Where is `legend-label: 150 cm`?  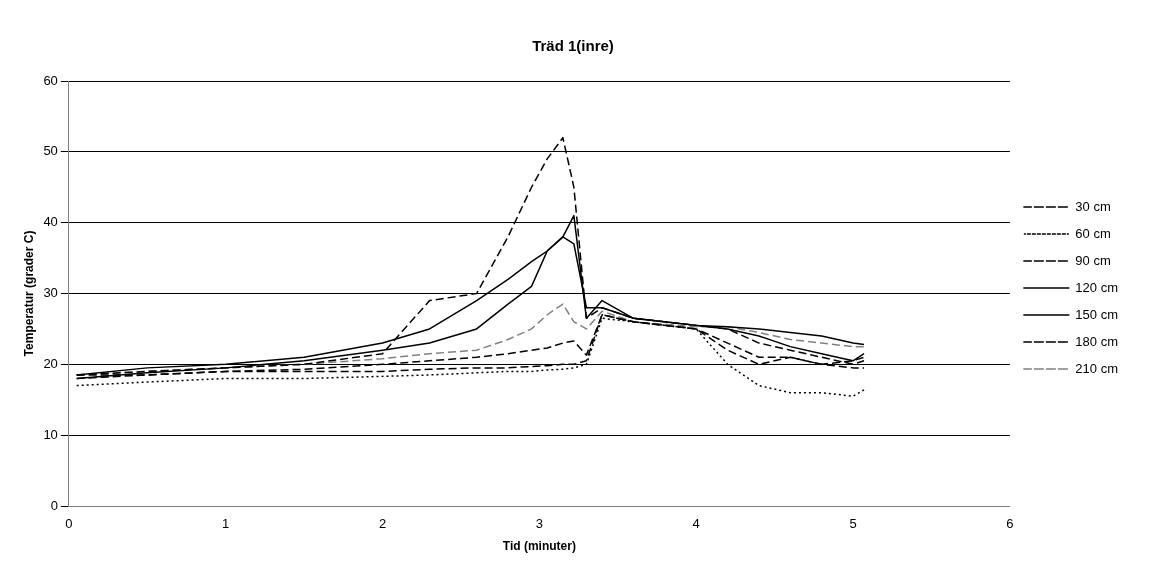 legend-label: 150 cm is located at coordinates (1097, 314).